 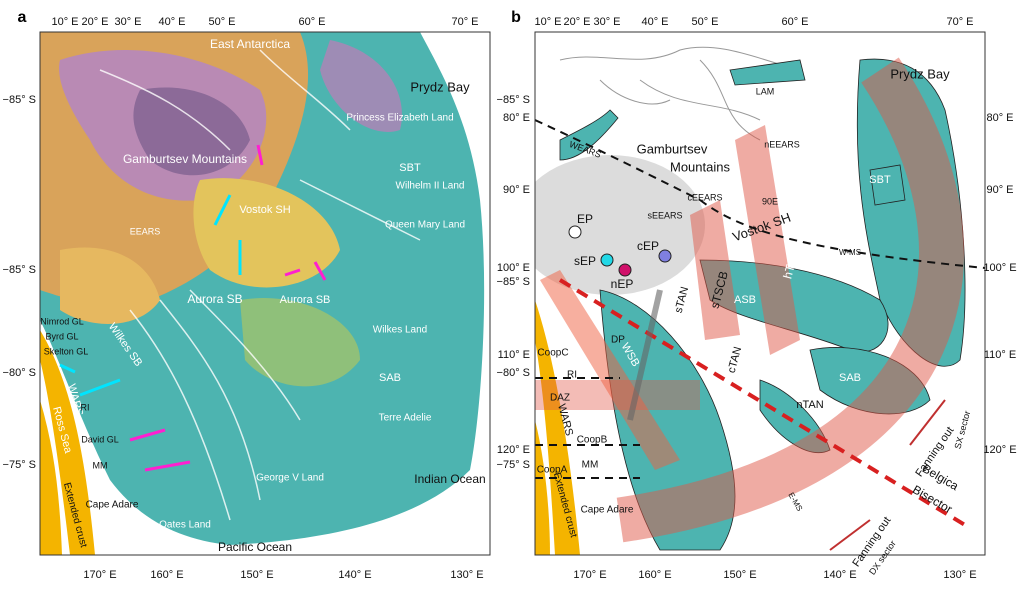 I want to click on map-label: David GL, so click(x=100, y=439).